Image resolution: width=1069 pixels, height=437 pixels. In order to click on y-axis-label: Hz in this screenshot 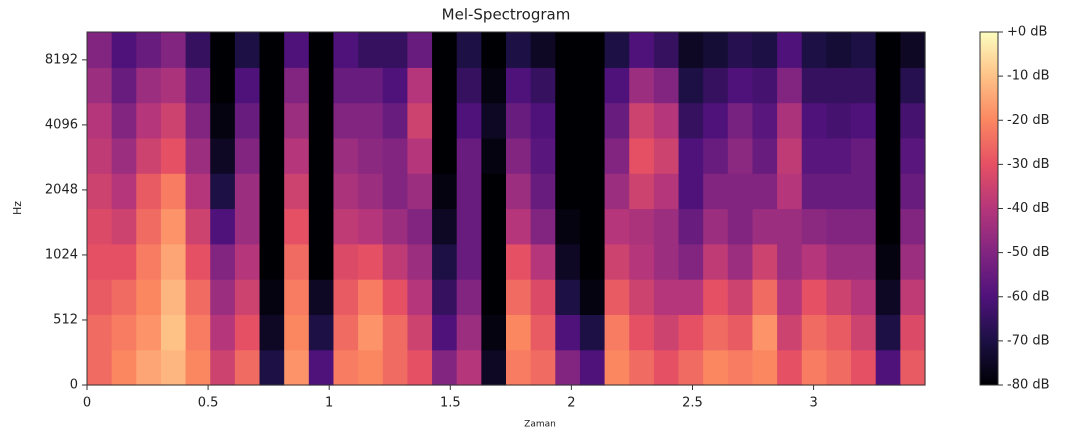, I will do `click(17, 208)`.